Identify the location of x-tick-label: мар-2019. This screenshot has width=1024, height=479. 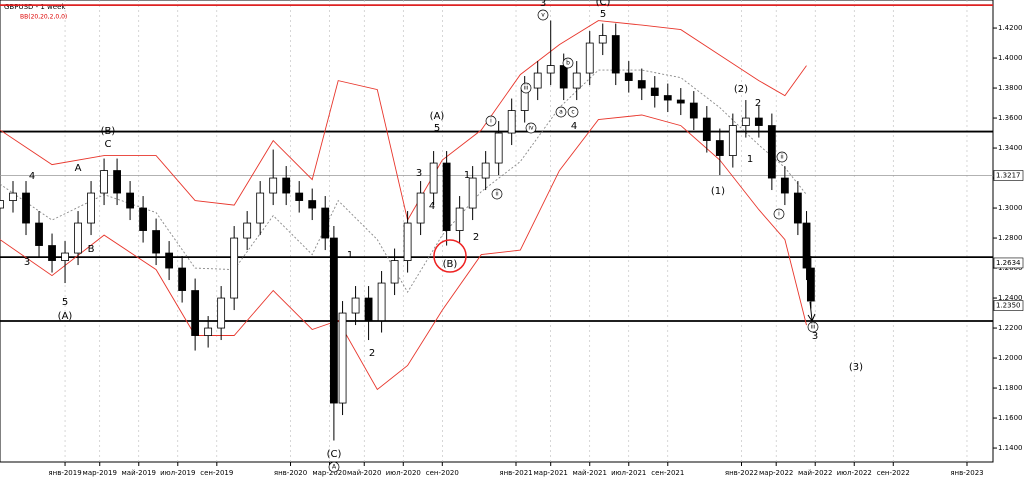
(100, 473).